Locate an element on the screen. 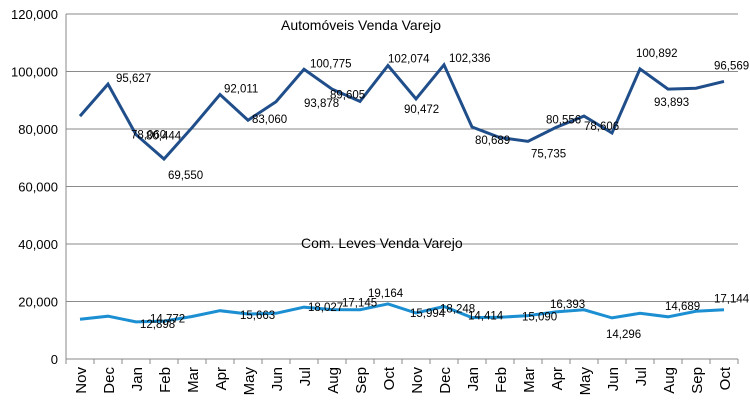 Image resolution: width=750 pixels, height=412 pixels. data-label: 80,444 is located at coordinates (164, 137).